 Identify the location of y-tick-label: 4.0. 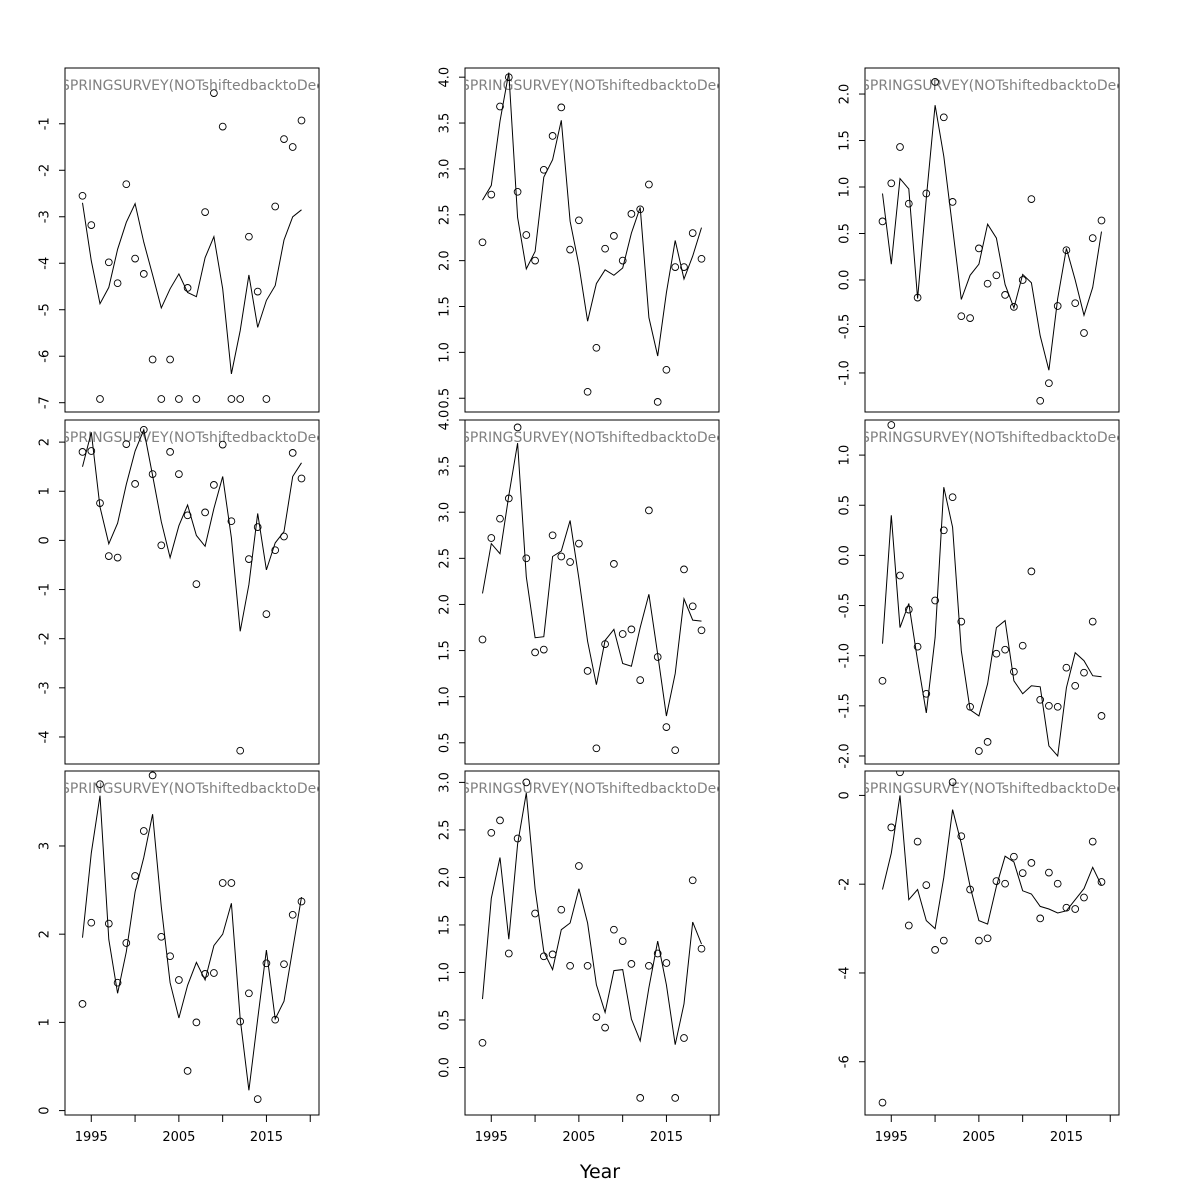
(445, 77).